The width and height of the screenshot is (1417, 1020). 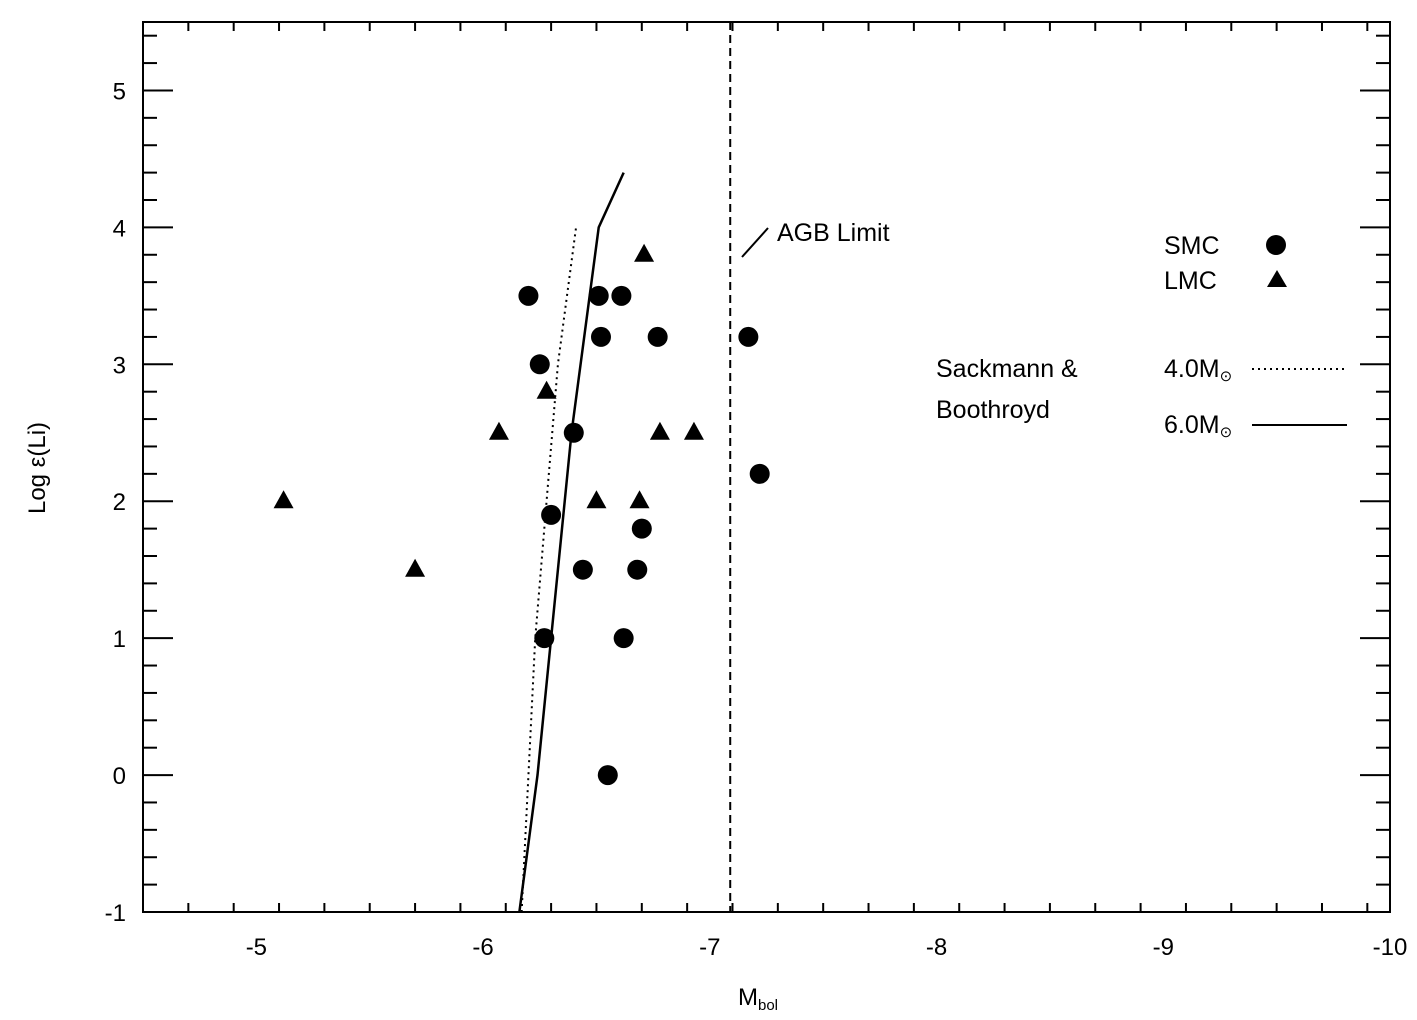 What do you see at coordinates (256, 947) in the screenshot?
I see `x-tick-label: -5` at bounding box center [256, 947].